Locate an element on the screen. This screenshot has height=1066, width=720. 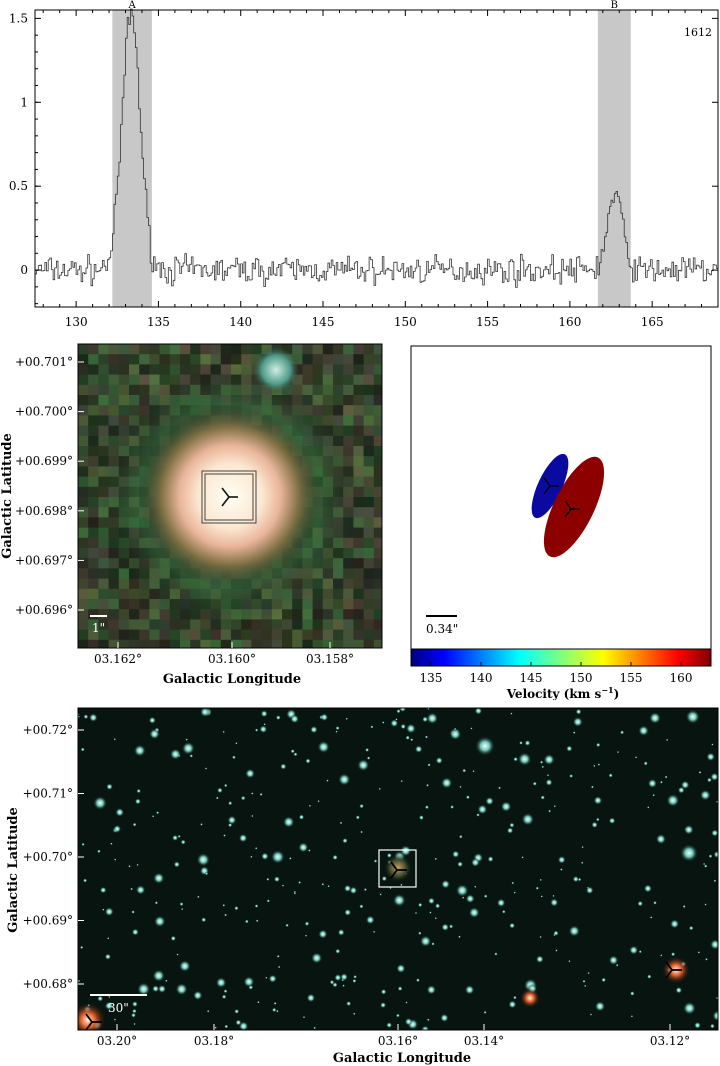
field-x-tick-label: 03.14° is located at coordinates (484, 1041).